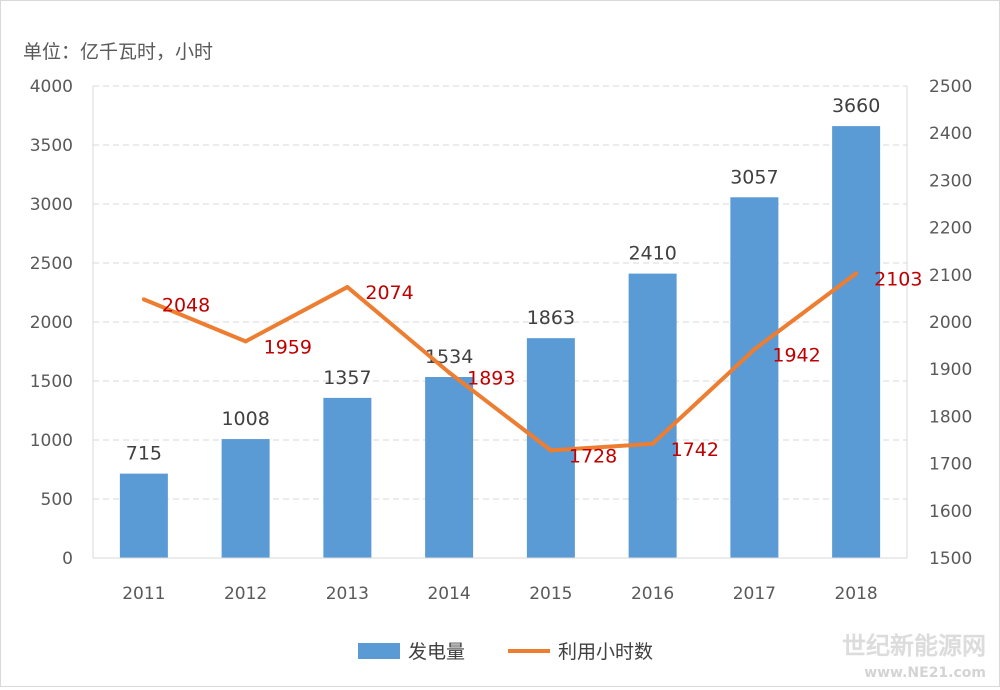 The height and width of the screenshot is (690, 1000). Describe the element at coordinates (550, 594) in the screenshot. I see `x-tick-label: 2015` at that location.